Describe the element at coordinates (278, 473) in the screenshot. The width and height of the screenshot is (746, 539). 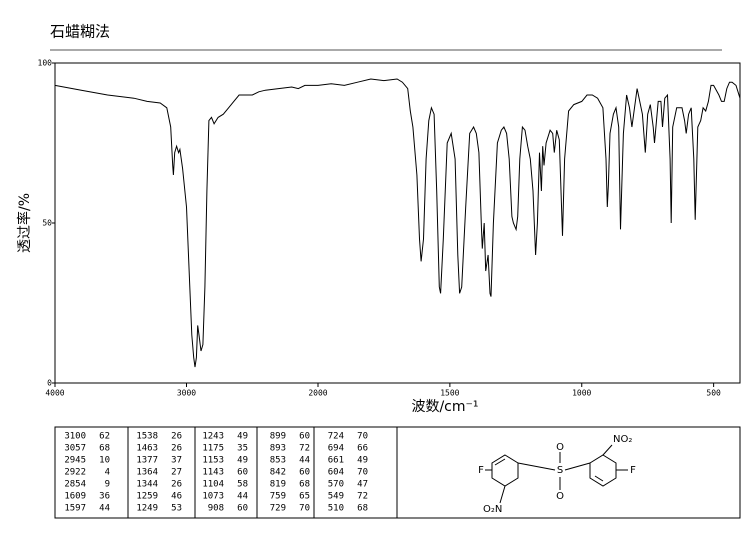
I see `peak-wavenumber: 842` at that location.